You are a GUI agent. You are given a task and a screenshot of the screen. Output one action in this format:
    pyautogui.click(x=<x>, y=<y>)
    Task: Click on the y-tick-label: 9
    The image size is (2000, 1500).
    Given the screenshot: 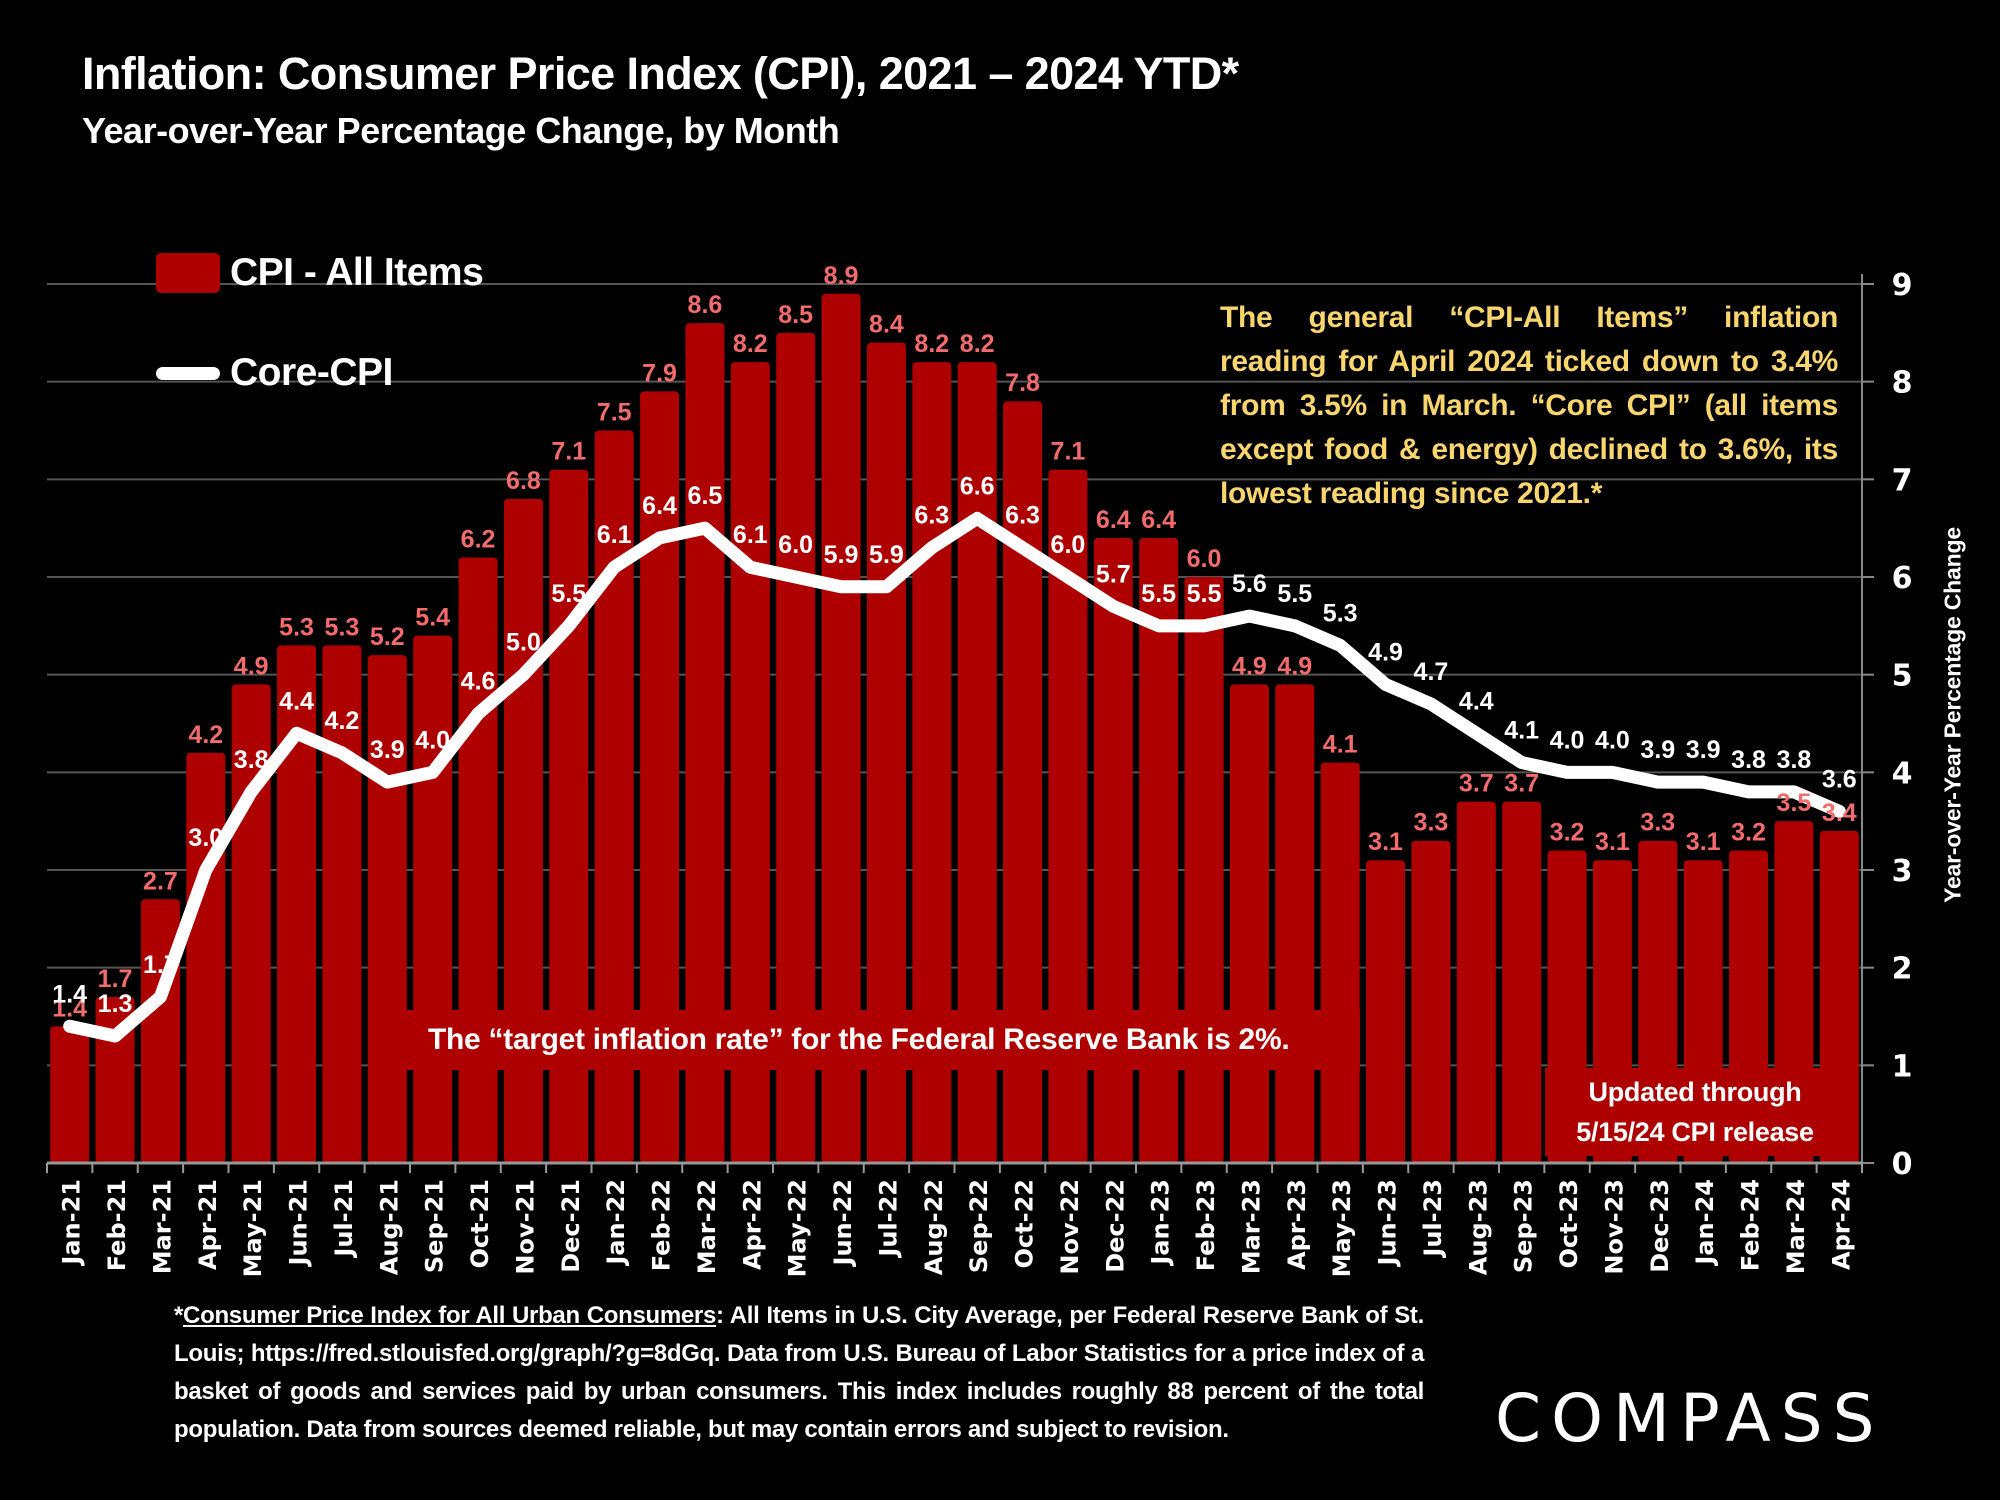 What is the action you would take?
    pyautogui.click(x=1902, y=285)
    